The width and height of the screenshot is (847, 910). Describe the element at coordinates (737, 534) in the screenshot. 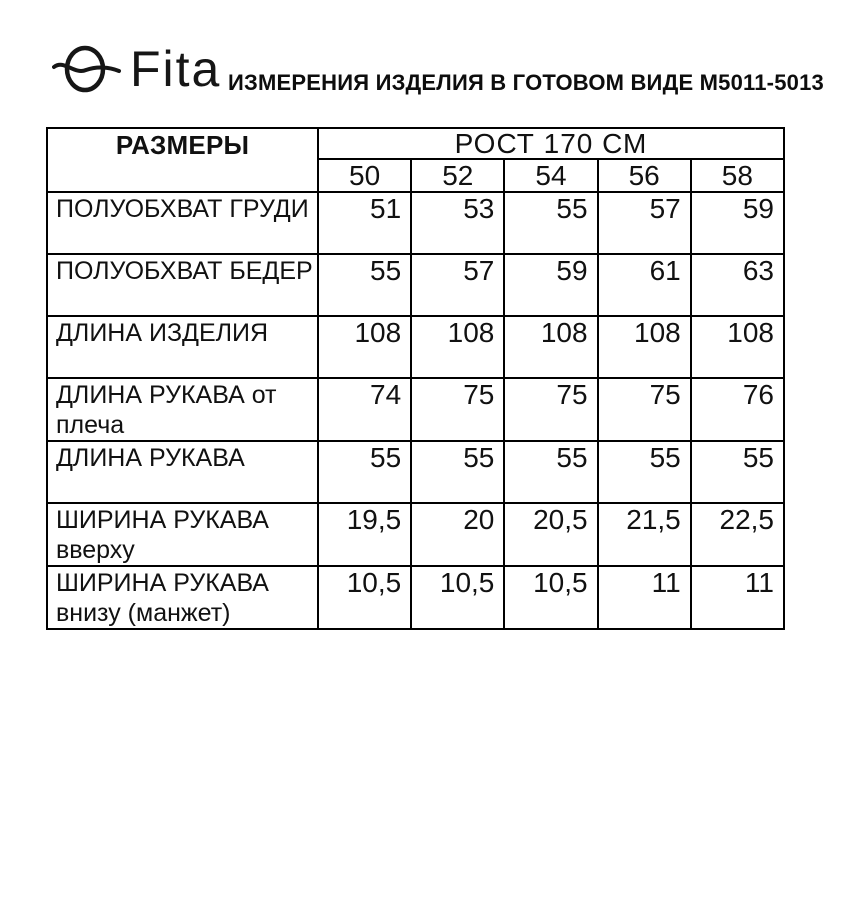

I see `measurement-value: 22,5` at that location.